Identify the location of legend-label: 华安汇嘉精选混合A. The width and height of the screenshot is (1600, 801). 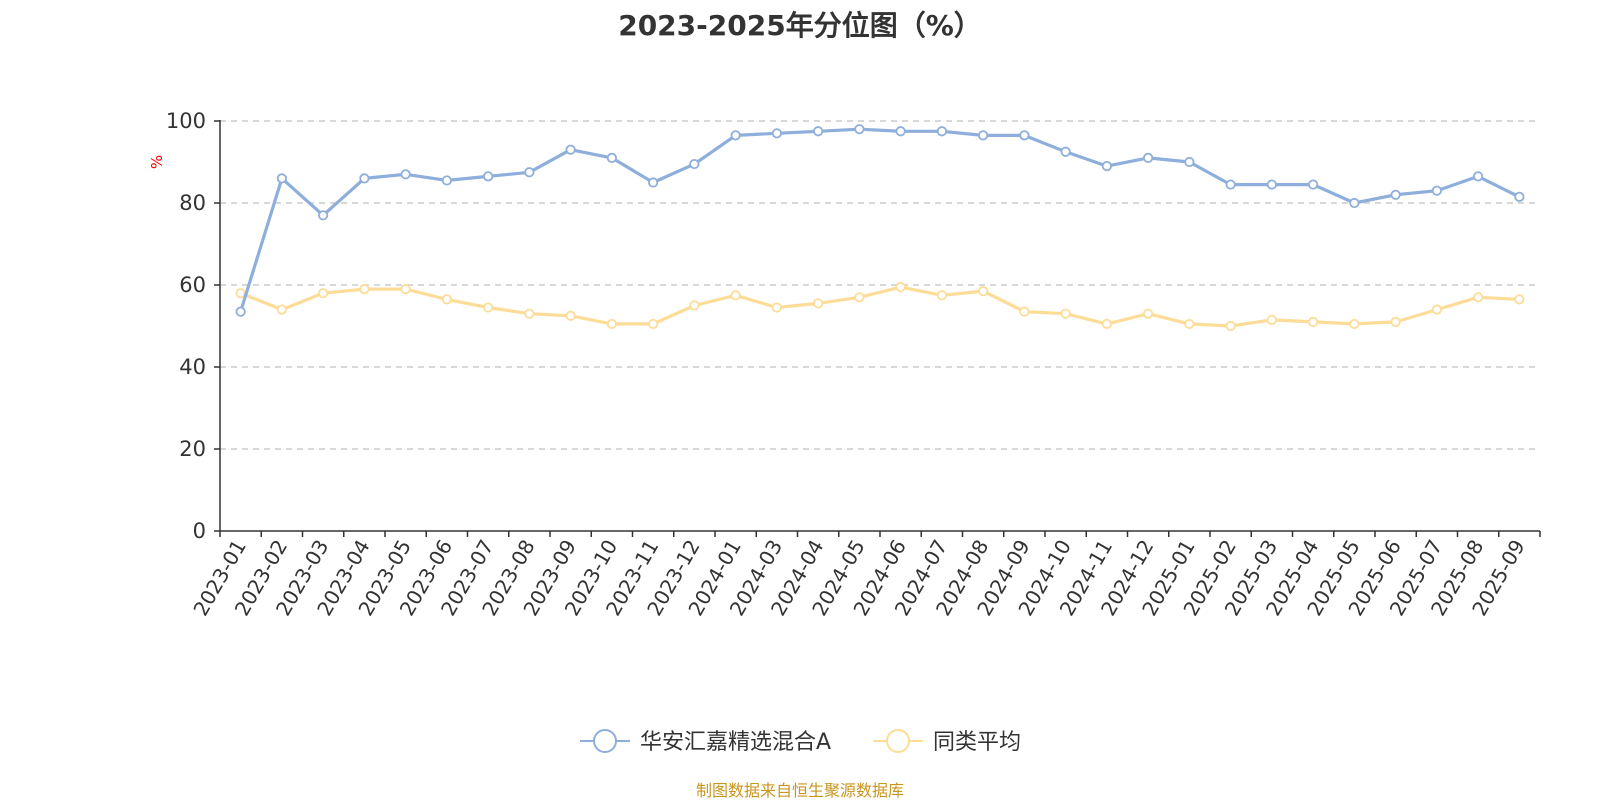
(735, 742).